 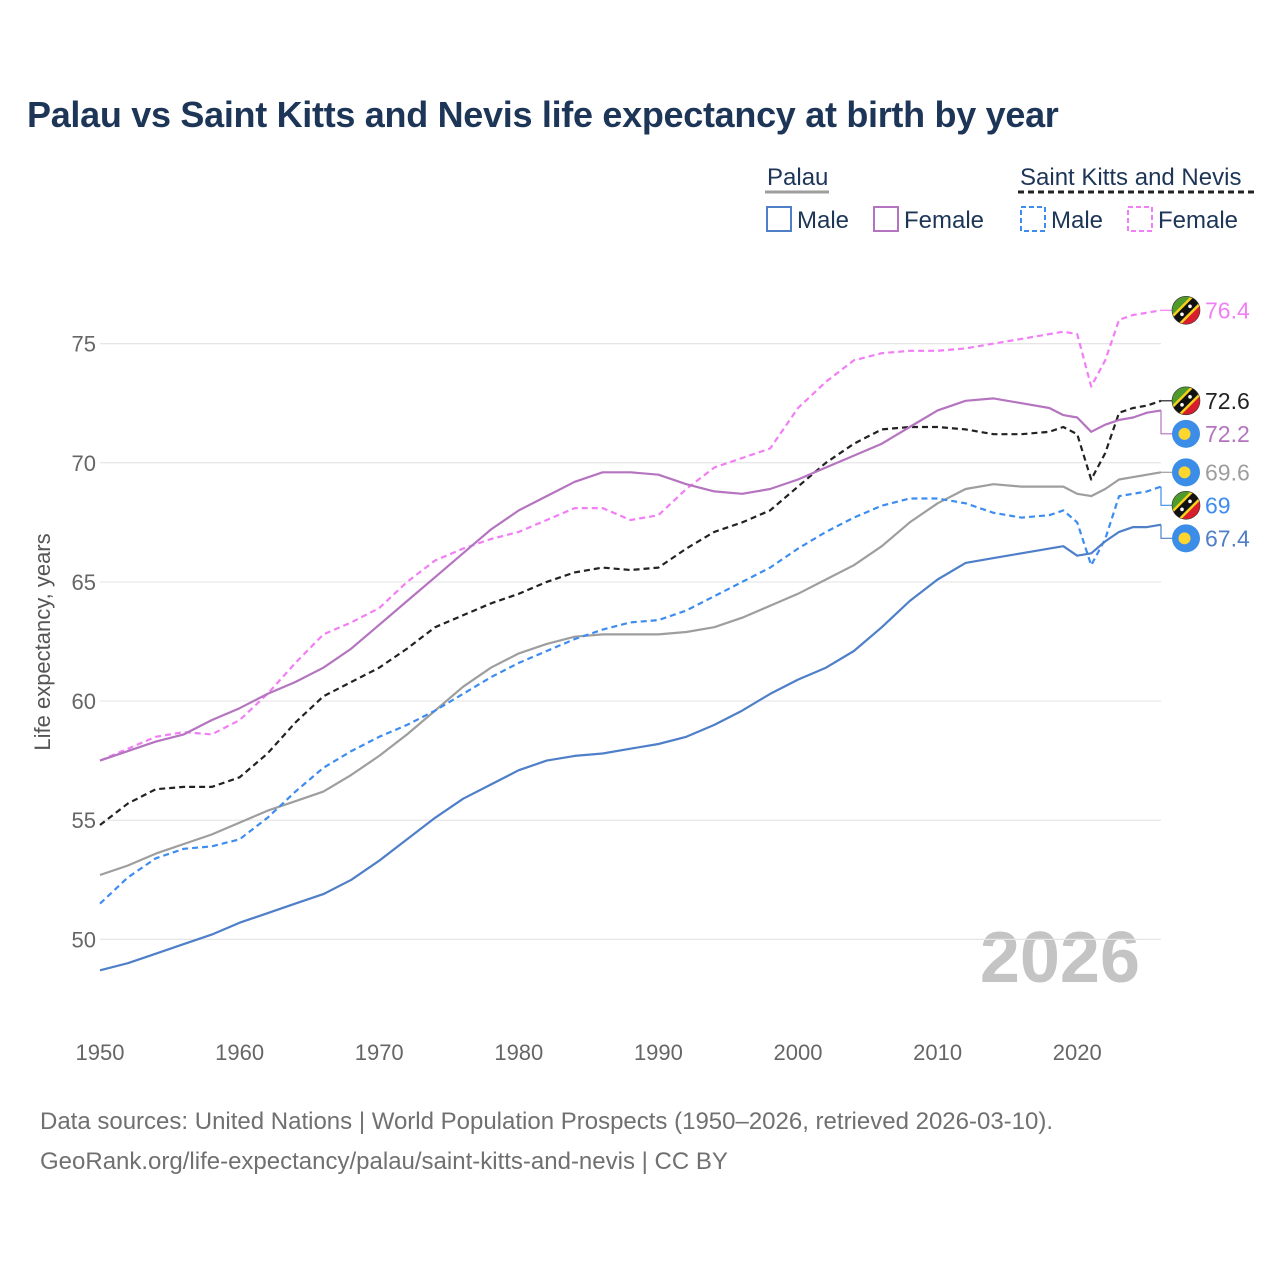 I want to click on y-axis-label: Life expectancy, years, so click(x=42, y=641).